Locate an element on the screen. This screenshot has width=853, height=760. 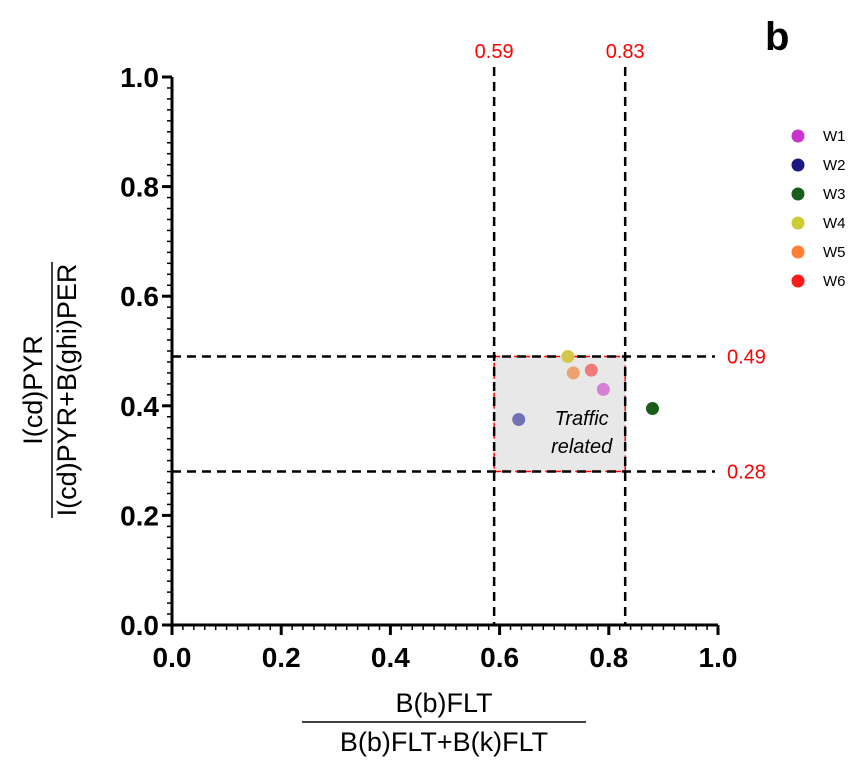
x-axis-title: B(b)FLT B(b)FLT+B(k)FLT is located at coordinates (444, 722).